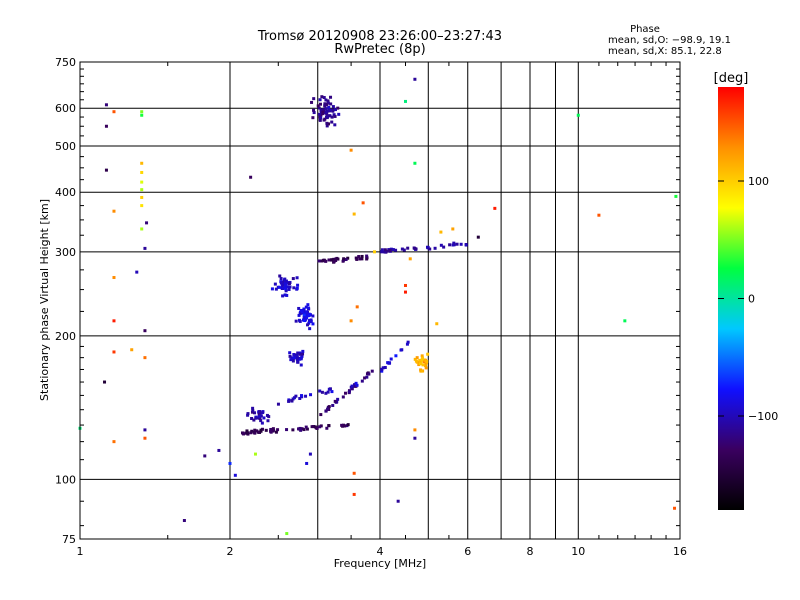 The height and width of the screenshot is (600, 800). I want to click on x-tick-label: 6, so click(467, 551).